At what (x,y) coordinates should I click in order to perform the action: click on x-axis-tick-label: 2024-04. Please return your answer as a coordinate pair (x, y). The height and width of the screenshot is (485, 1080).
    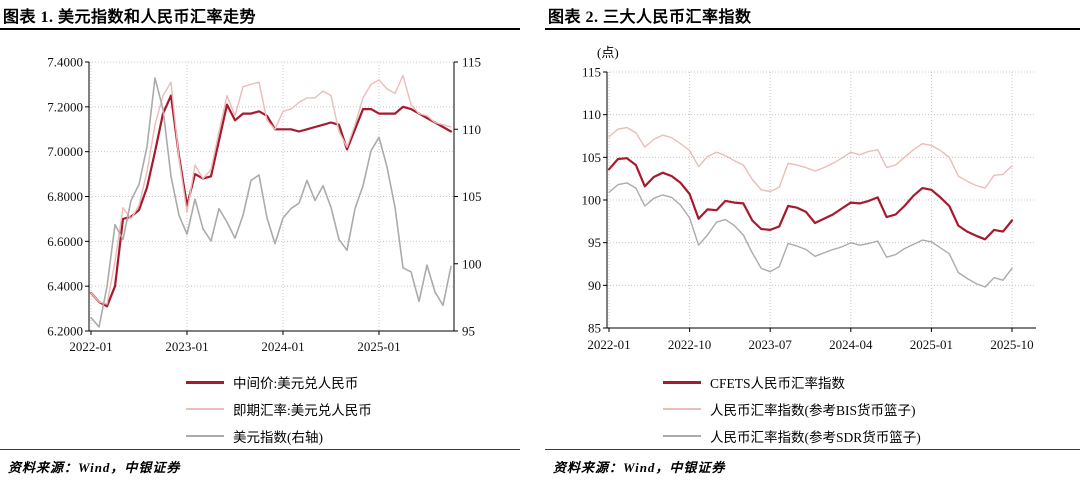
    Looking at the image, I should click on (851, 344).